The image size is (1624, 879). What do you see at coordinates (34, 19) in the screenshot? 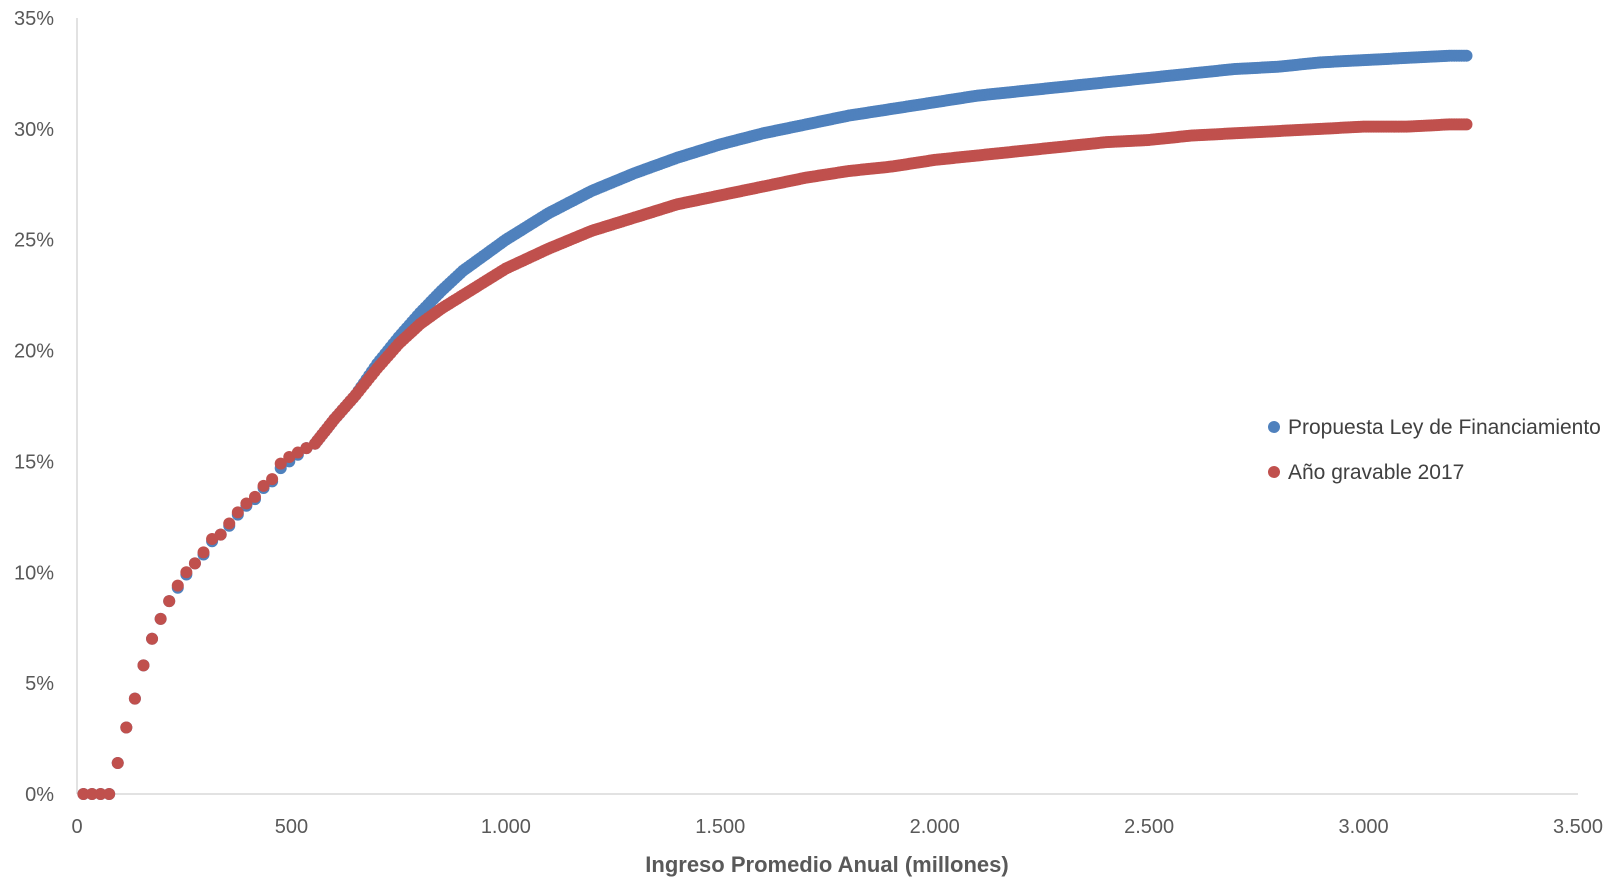
I see `y-tick-label: 35%` at bounding box center [34, 19].